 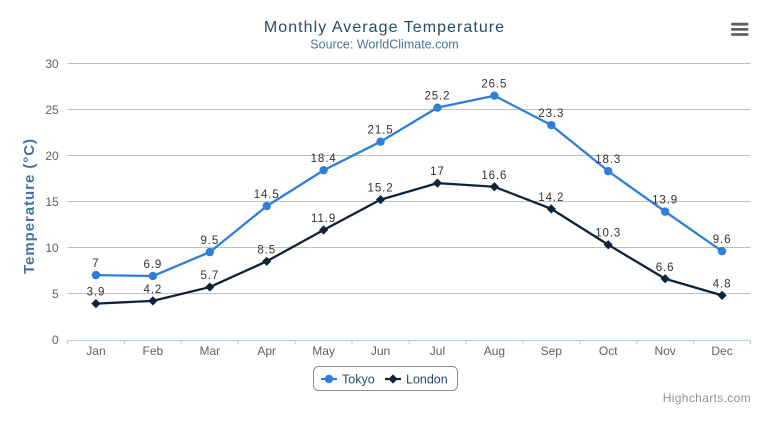 What do you see at coordinates (52, 202) in the screenshot?
I see `svg-text: 15` at bounding box center [52, 202].